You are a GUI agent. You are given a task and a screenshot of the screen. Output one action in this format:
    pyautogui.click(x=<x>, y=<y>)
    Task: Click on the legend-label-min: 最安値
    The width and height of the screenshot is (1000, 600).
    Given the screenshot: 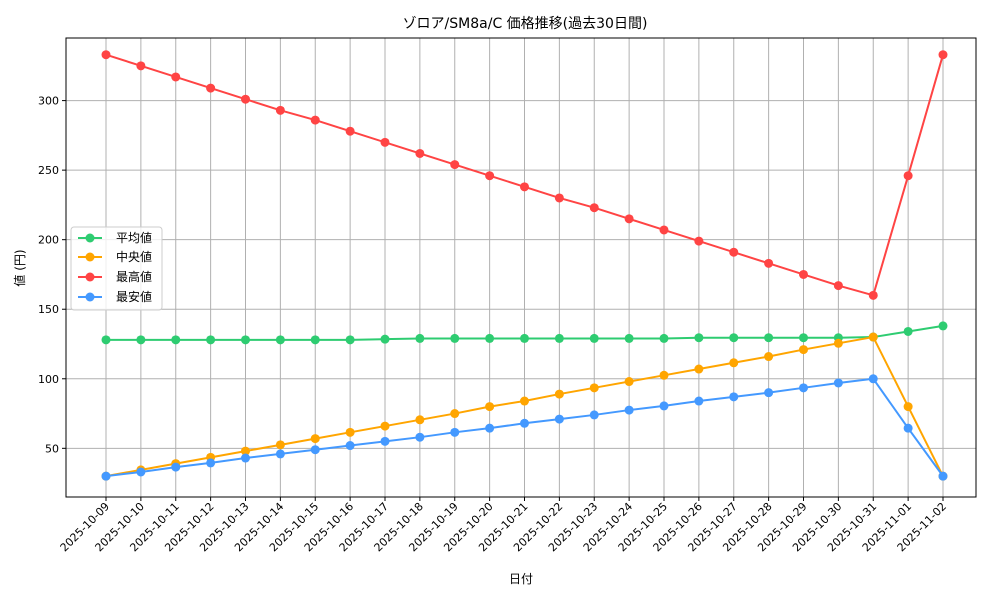 What is the action you would take?
    pyautogui.click(x=134, y=296)
    